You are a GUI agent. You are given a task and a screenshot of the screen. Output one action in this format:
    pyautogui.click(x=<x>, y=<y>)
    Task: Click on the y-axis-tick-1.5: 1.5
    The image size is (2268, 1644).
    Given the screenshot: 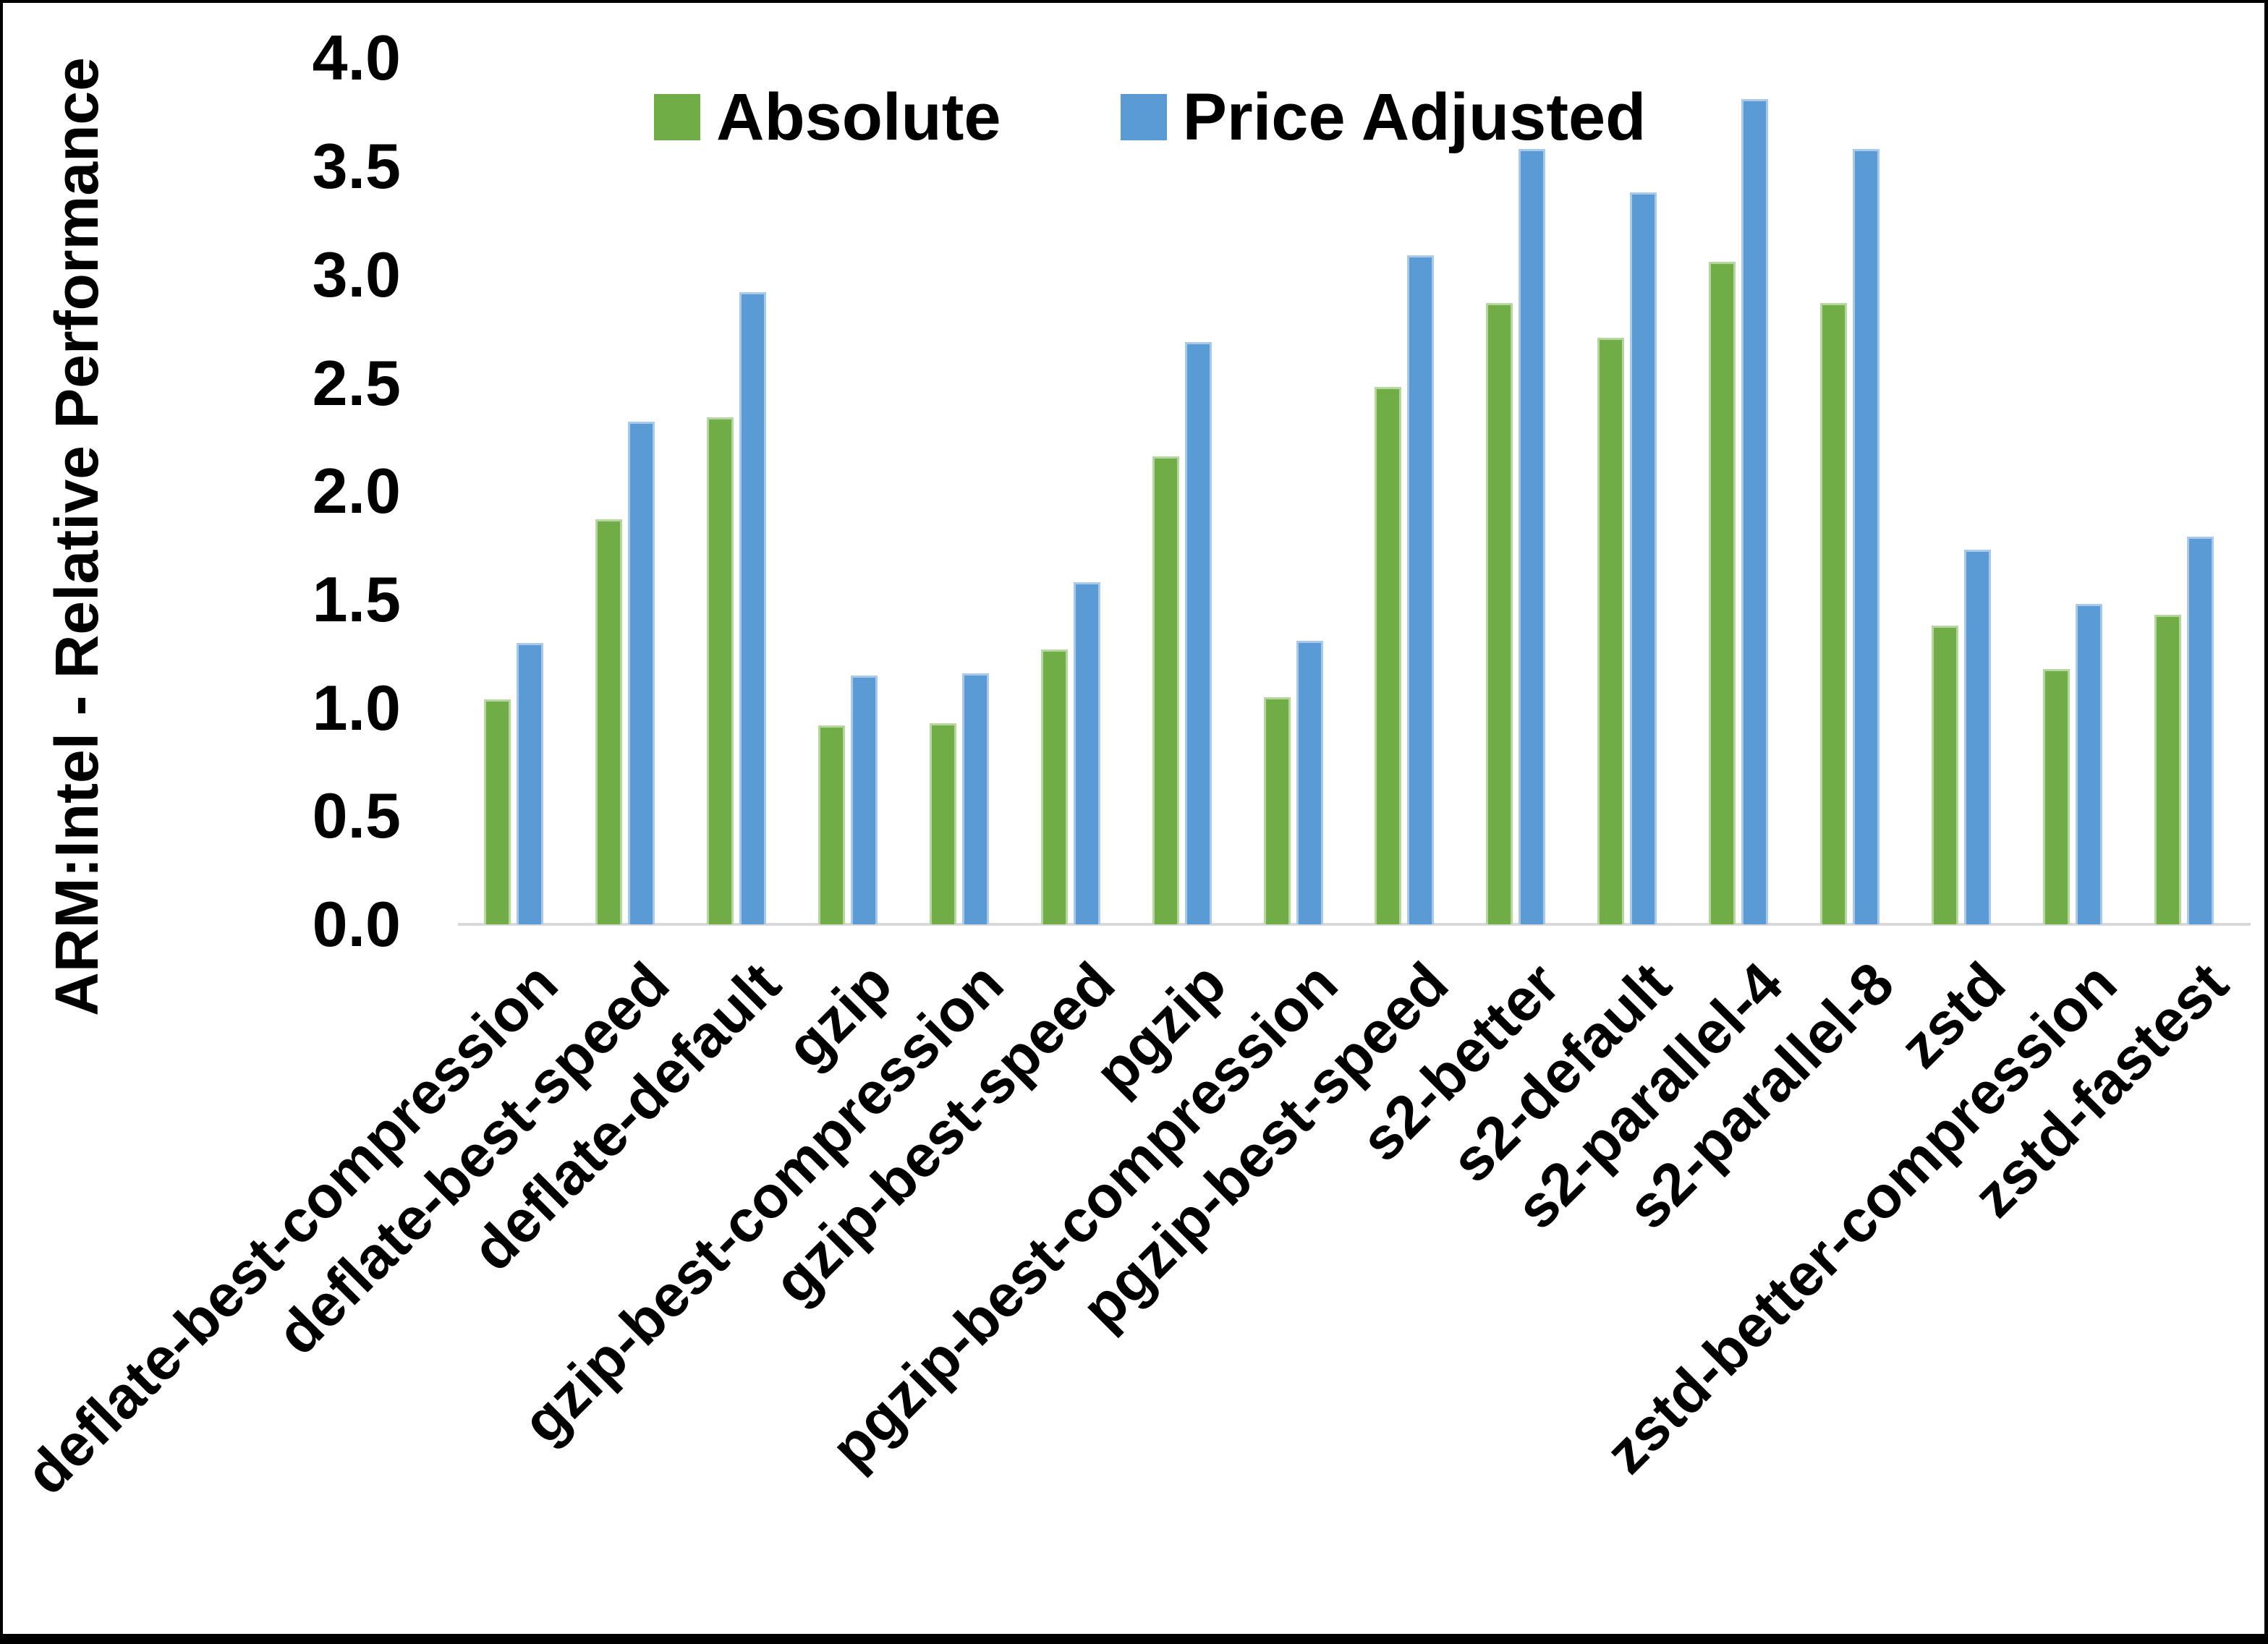 What is the action you would take?
    pyautogui.click(x=356, y=599)
    